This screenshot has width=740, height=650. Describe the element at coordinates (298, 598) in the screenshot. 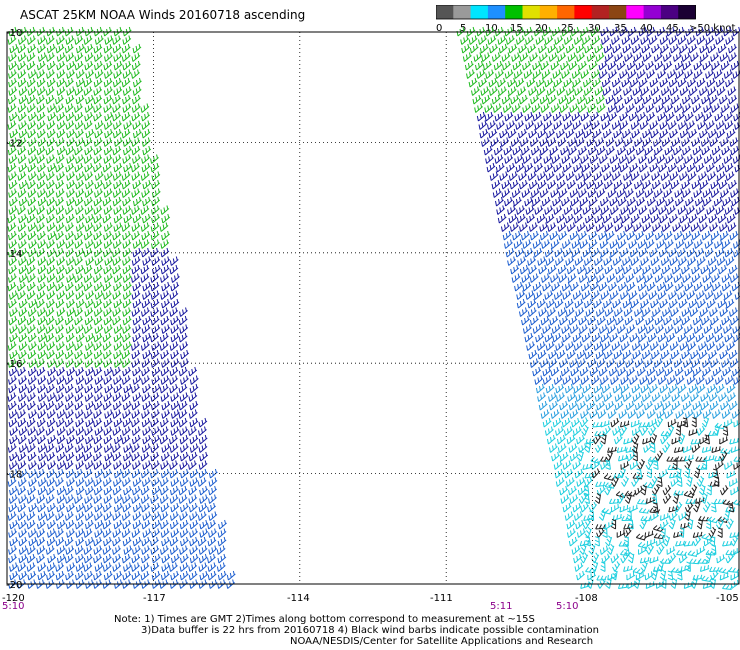

I see `longitude-label: -114` at that location.